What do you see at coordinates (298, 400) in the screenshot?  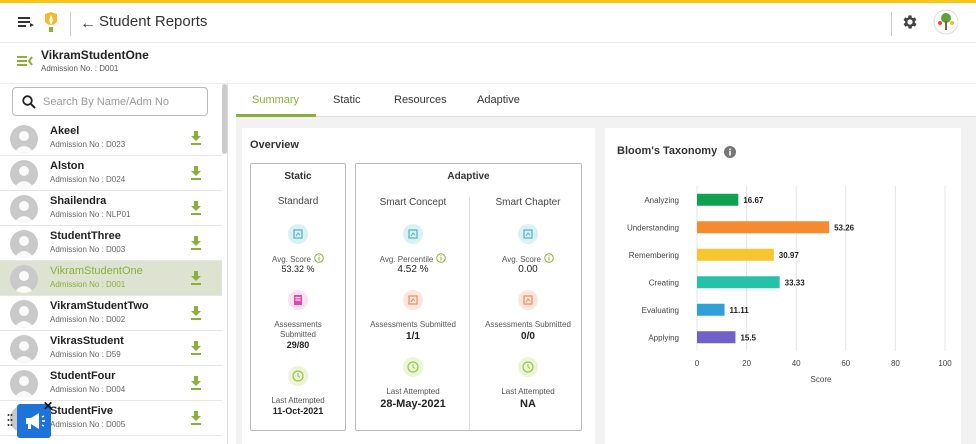 I see `last-attempted-label: Last Attempted` at bounding box center [298, 400].